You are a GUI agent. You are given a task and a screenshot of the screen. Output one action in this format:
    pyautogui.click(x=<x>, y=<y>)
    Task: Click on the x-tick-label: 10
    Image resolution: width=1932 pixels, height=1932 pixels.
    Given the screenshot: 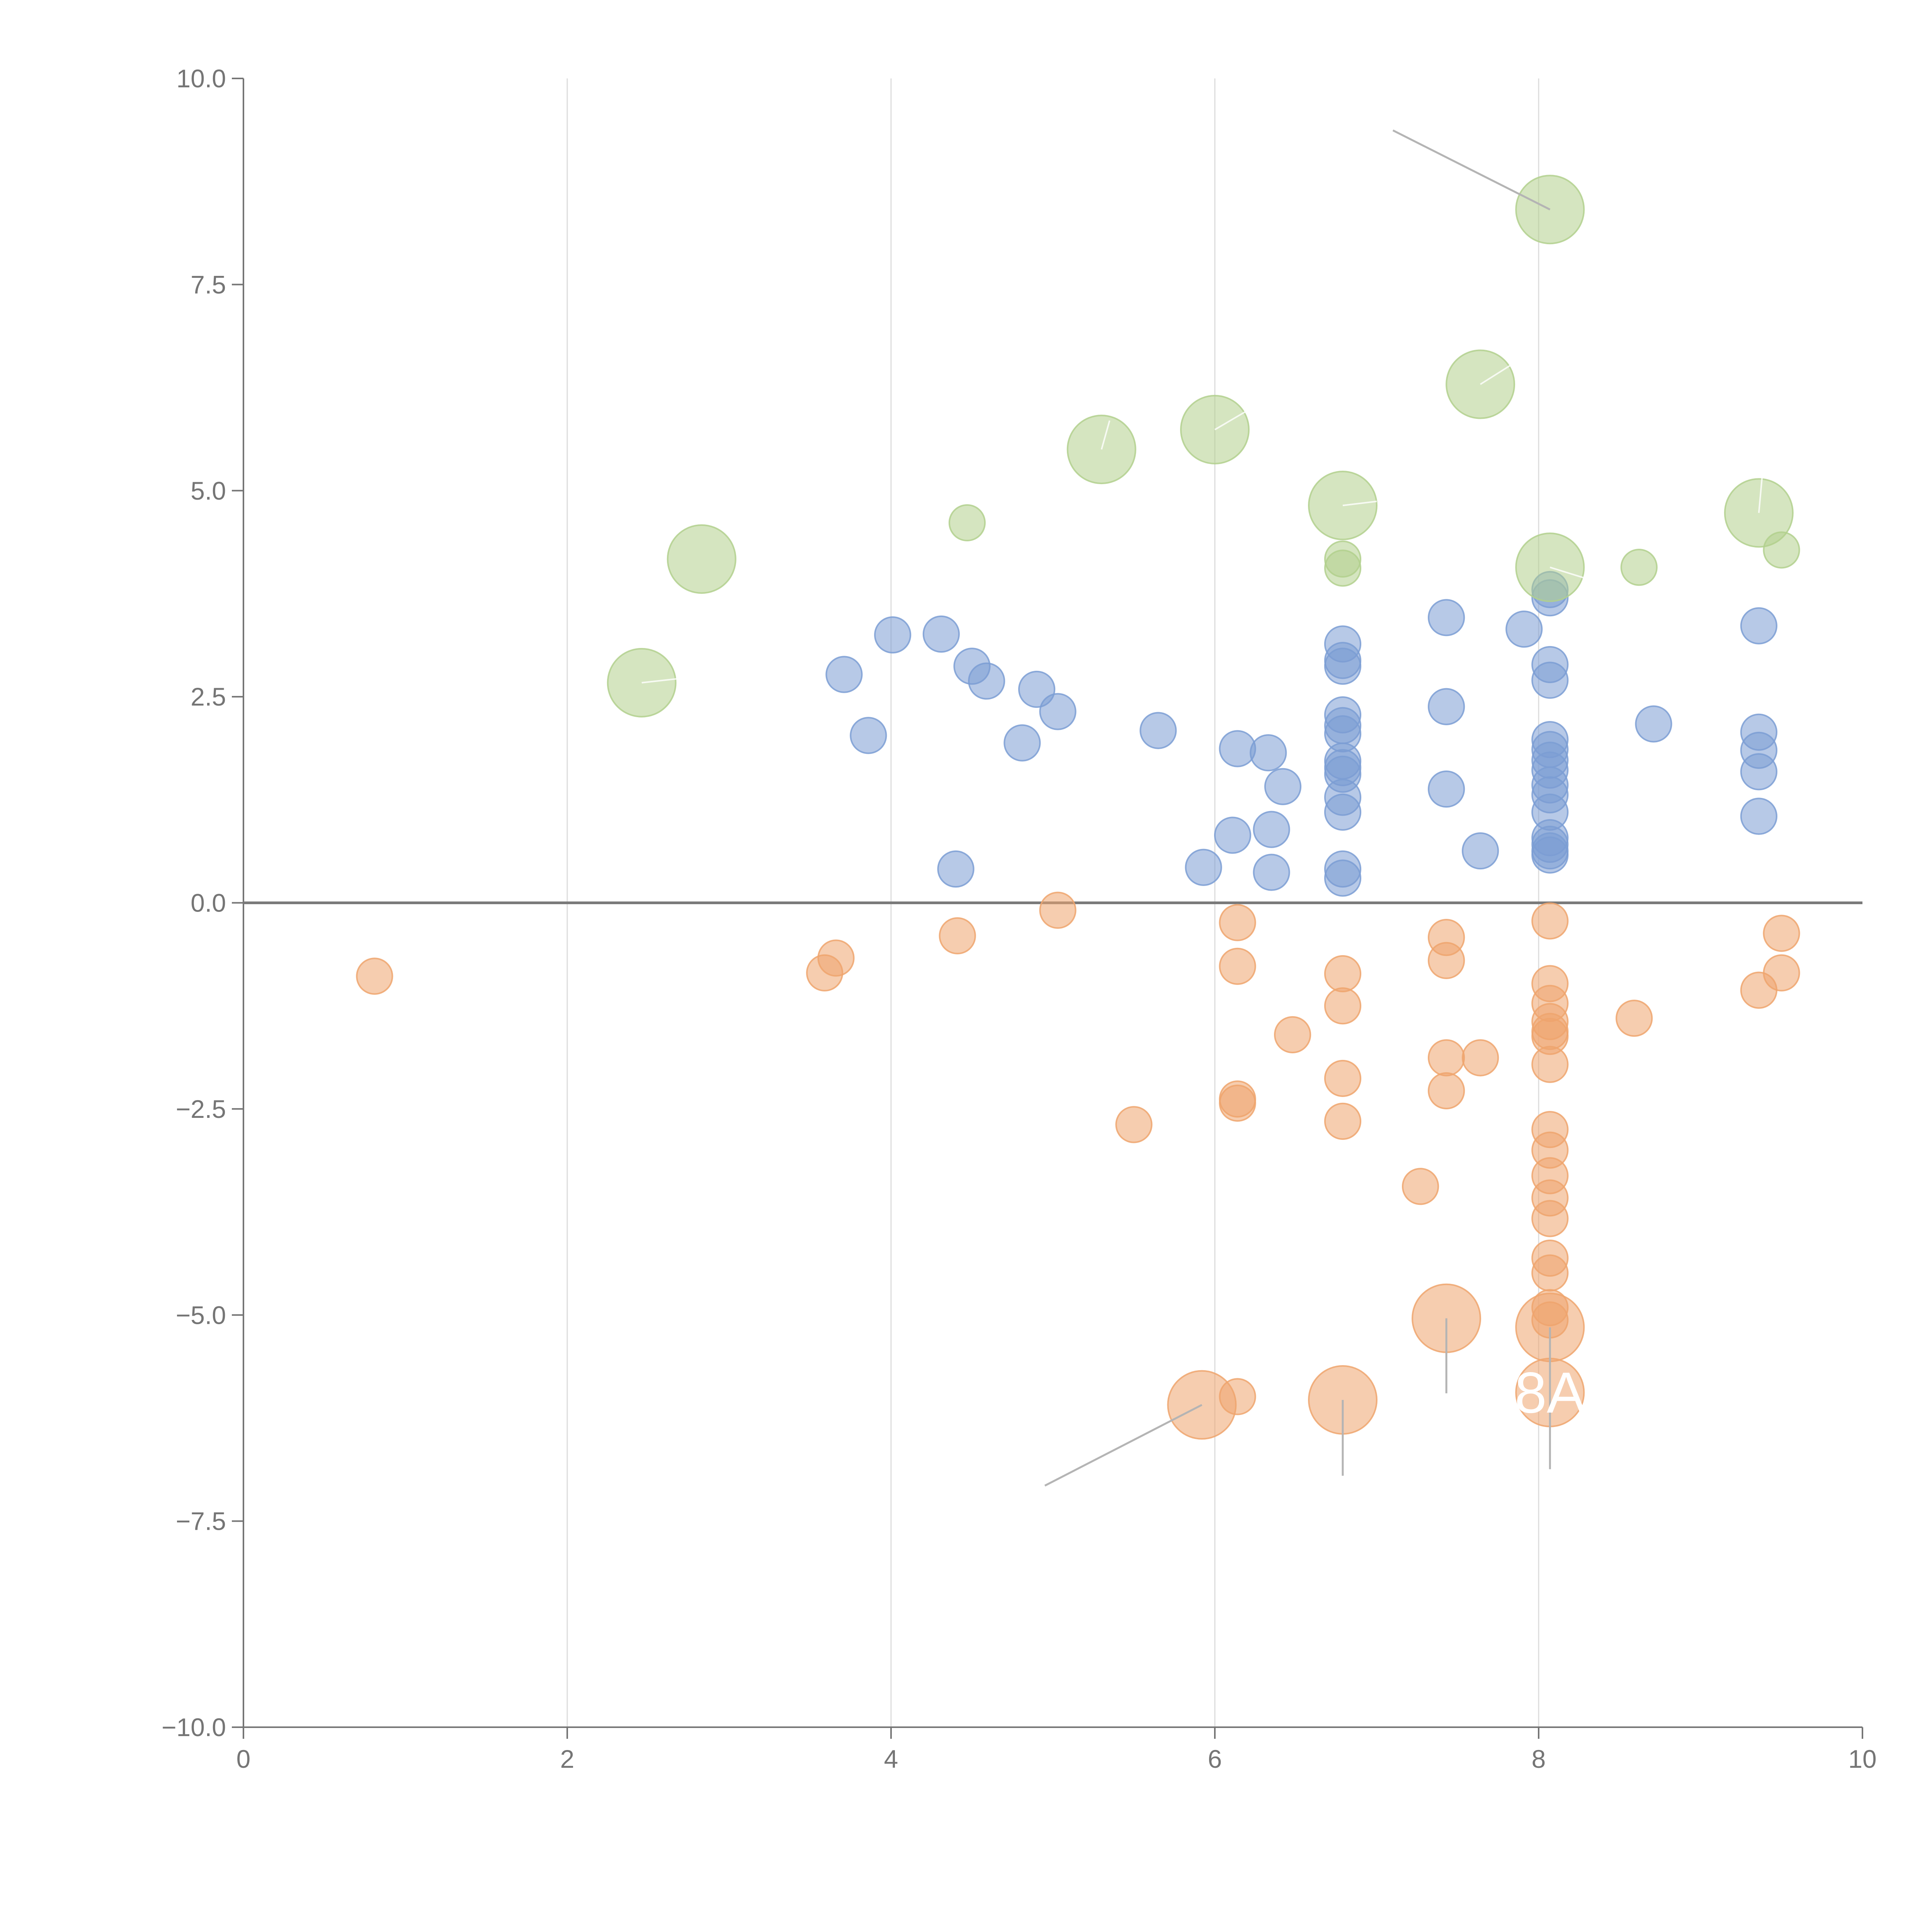 What is the action you would take?
    pyautogui.click(x=1862, y=1759)
    